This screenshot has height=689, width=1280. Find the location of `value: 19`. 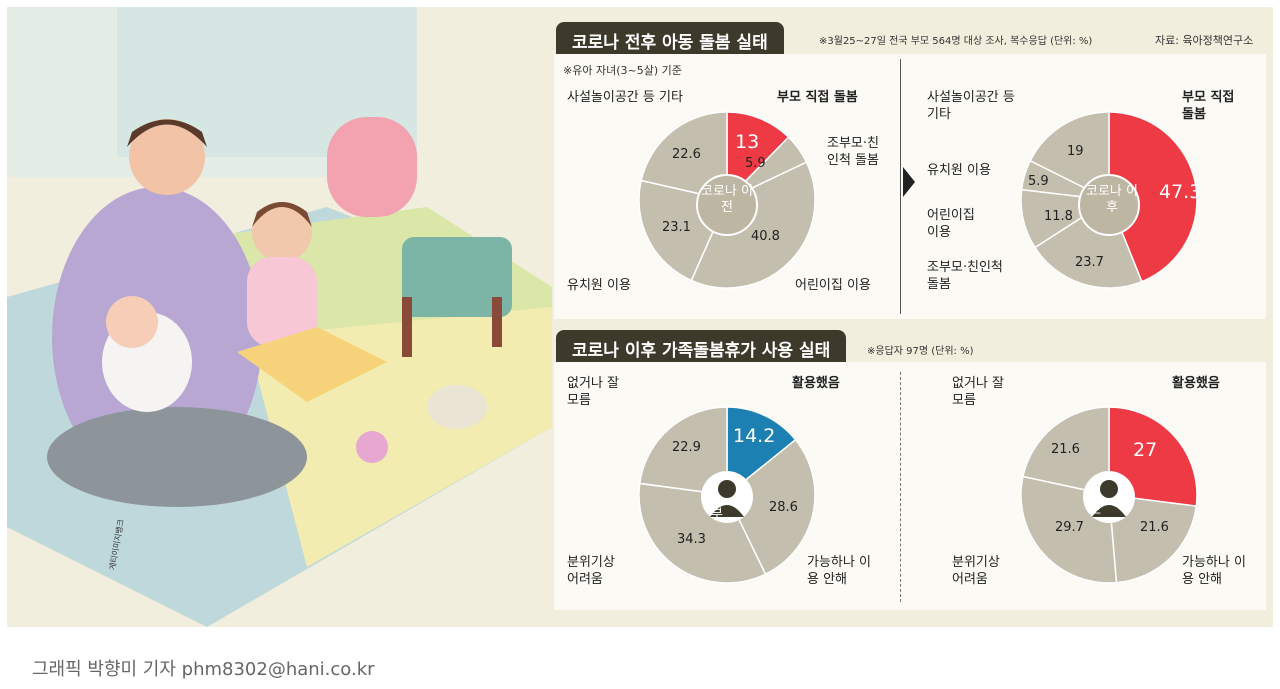

value: 19 is located at coordinates (1075, 151).